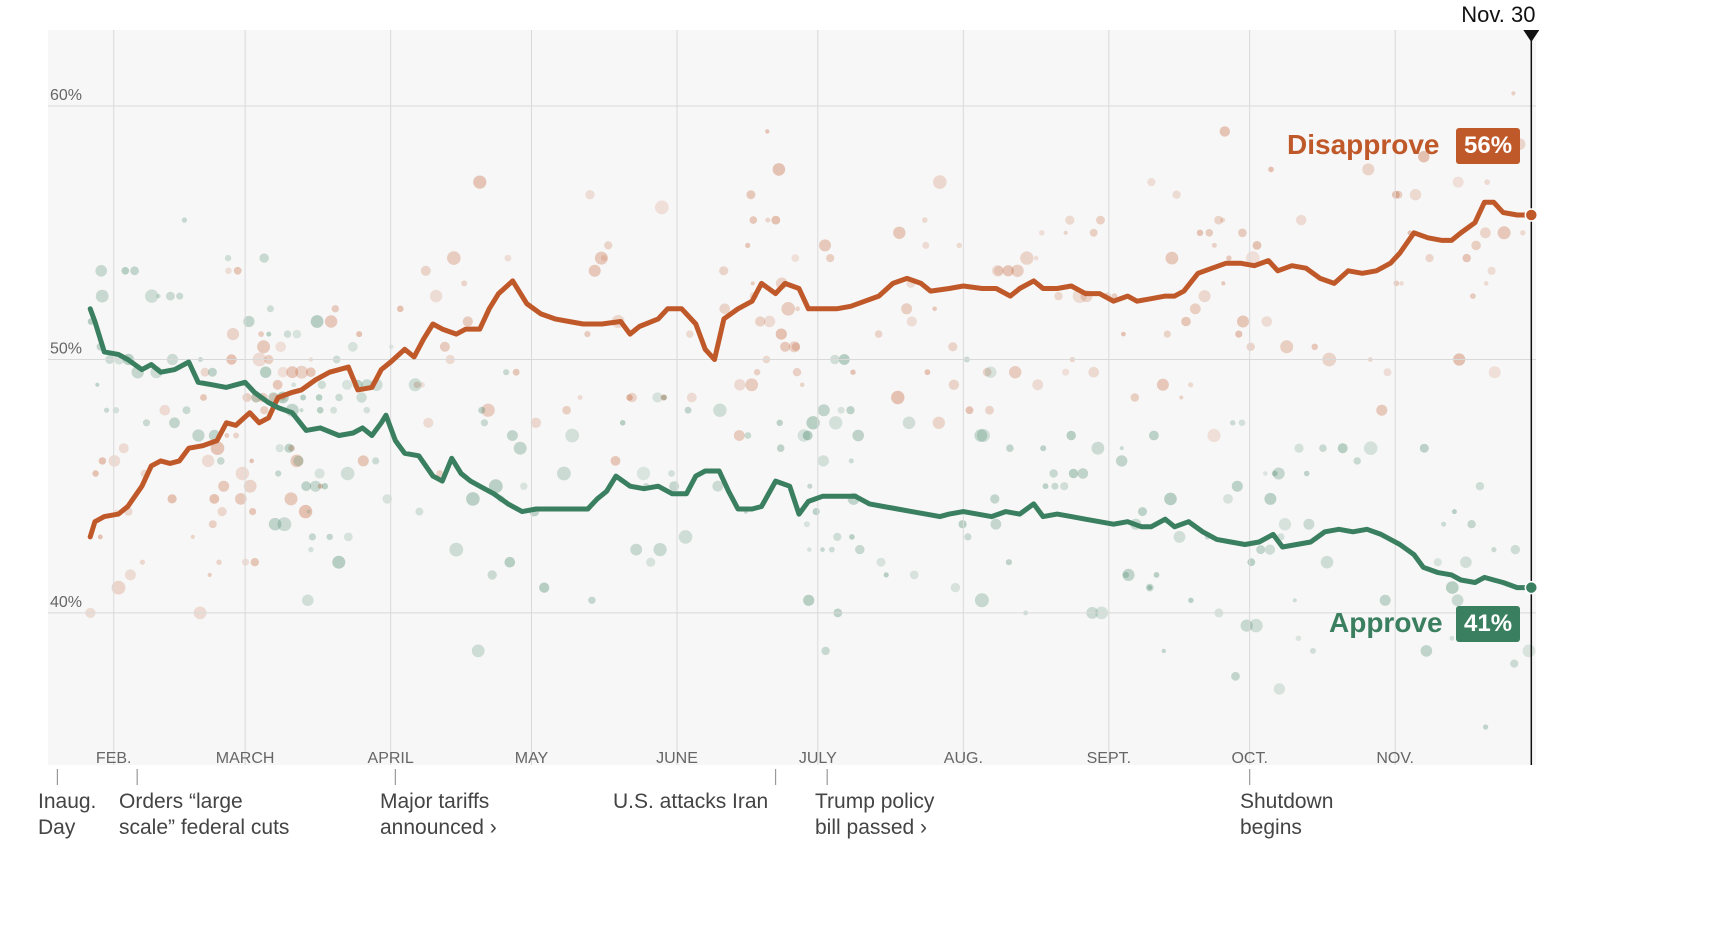 The height and width of the screenshot is (928, 1710). I want to click on disapprove-label: Disapprove, so click(1363, 144).